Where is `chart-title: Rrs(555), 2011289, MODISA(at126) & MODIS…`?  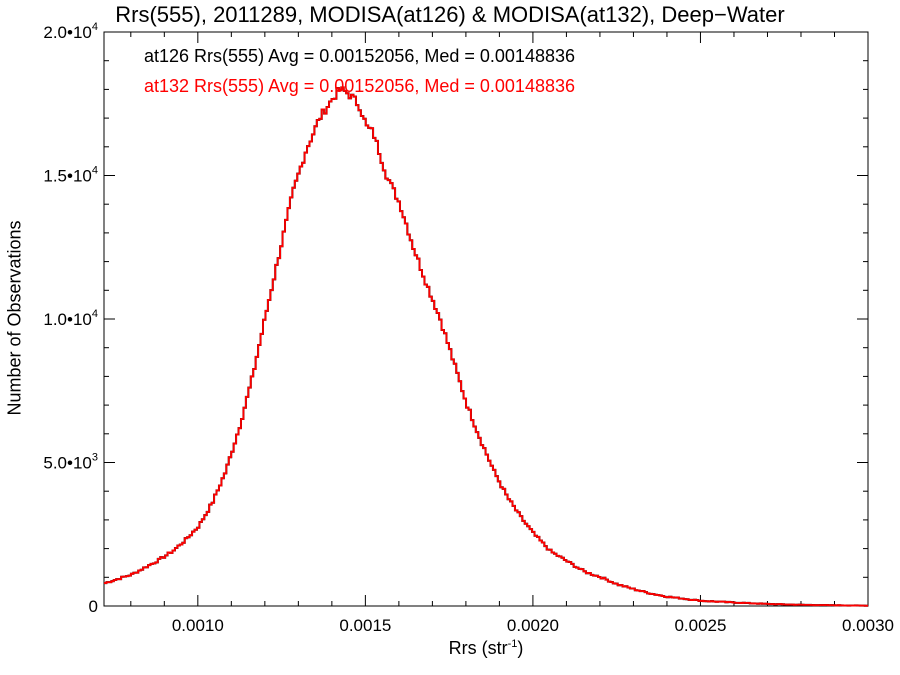
chart-title: Rrs(555), 2011289, MODISA(at126) & MODIS… is located at coordinates (450, 14).